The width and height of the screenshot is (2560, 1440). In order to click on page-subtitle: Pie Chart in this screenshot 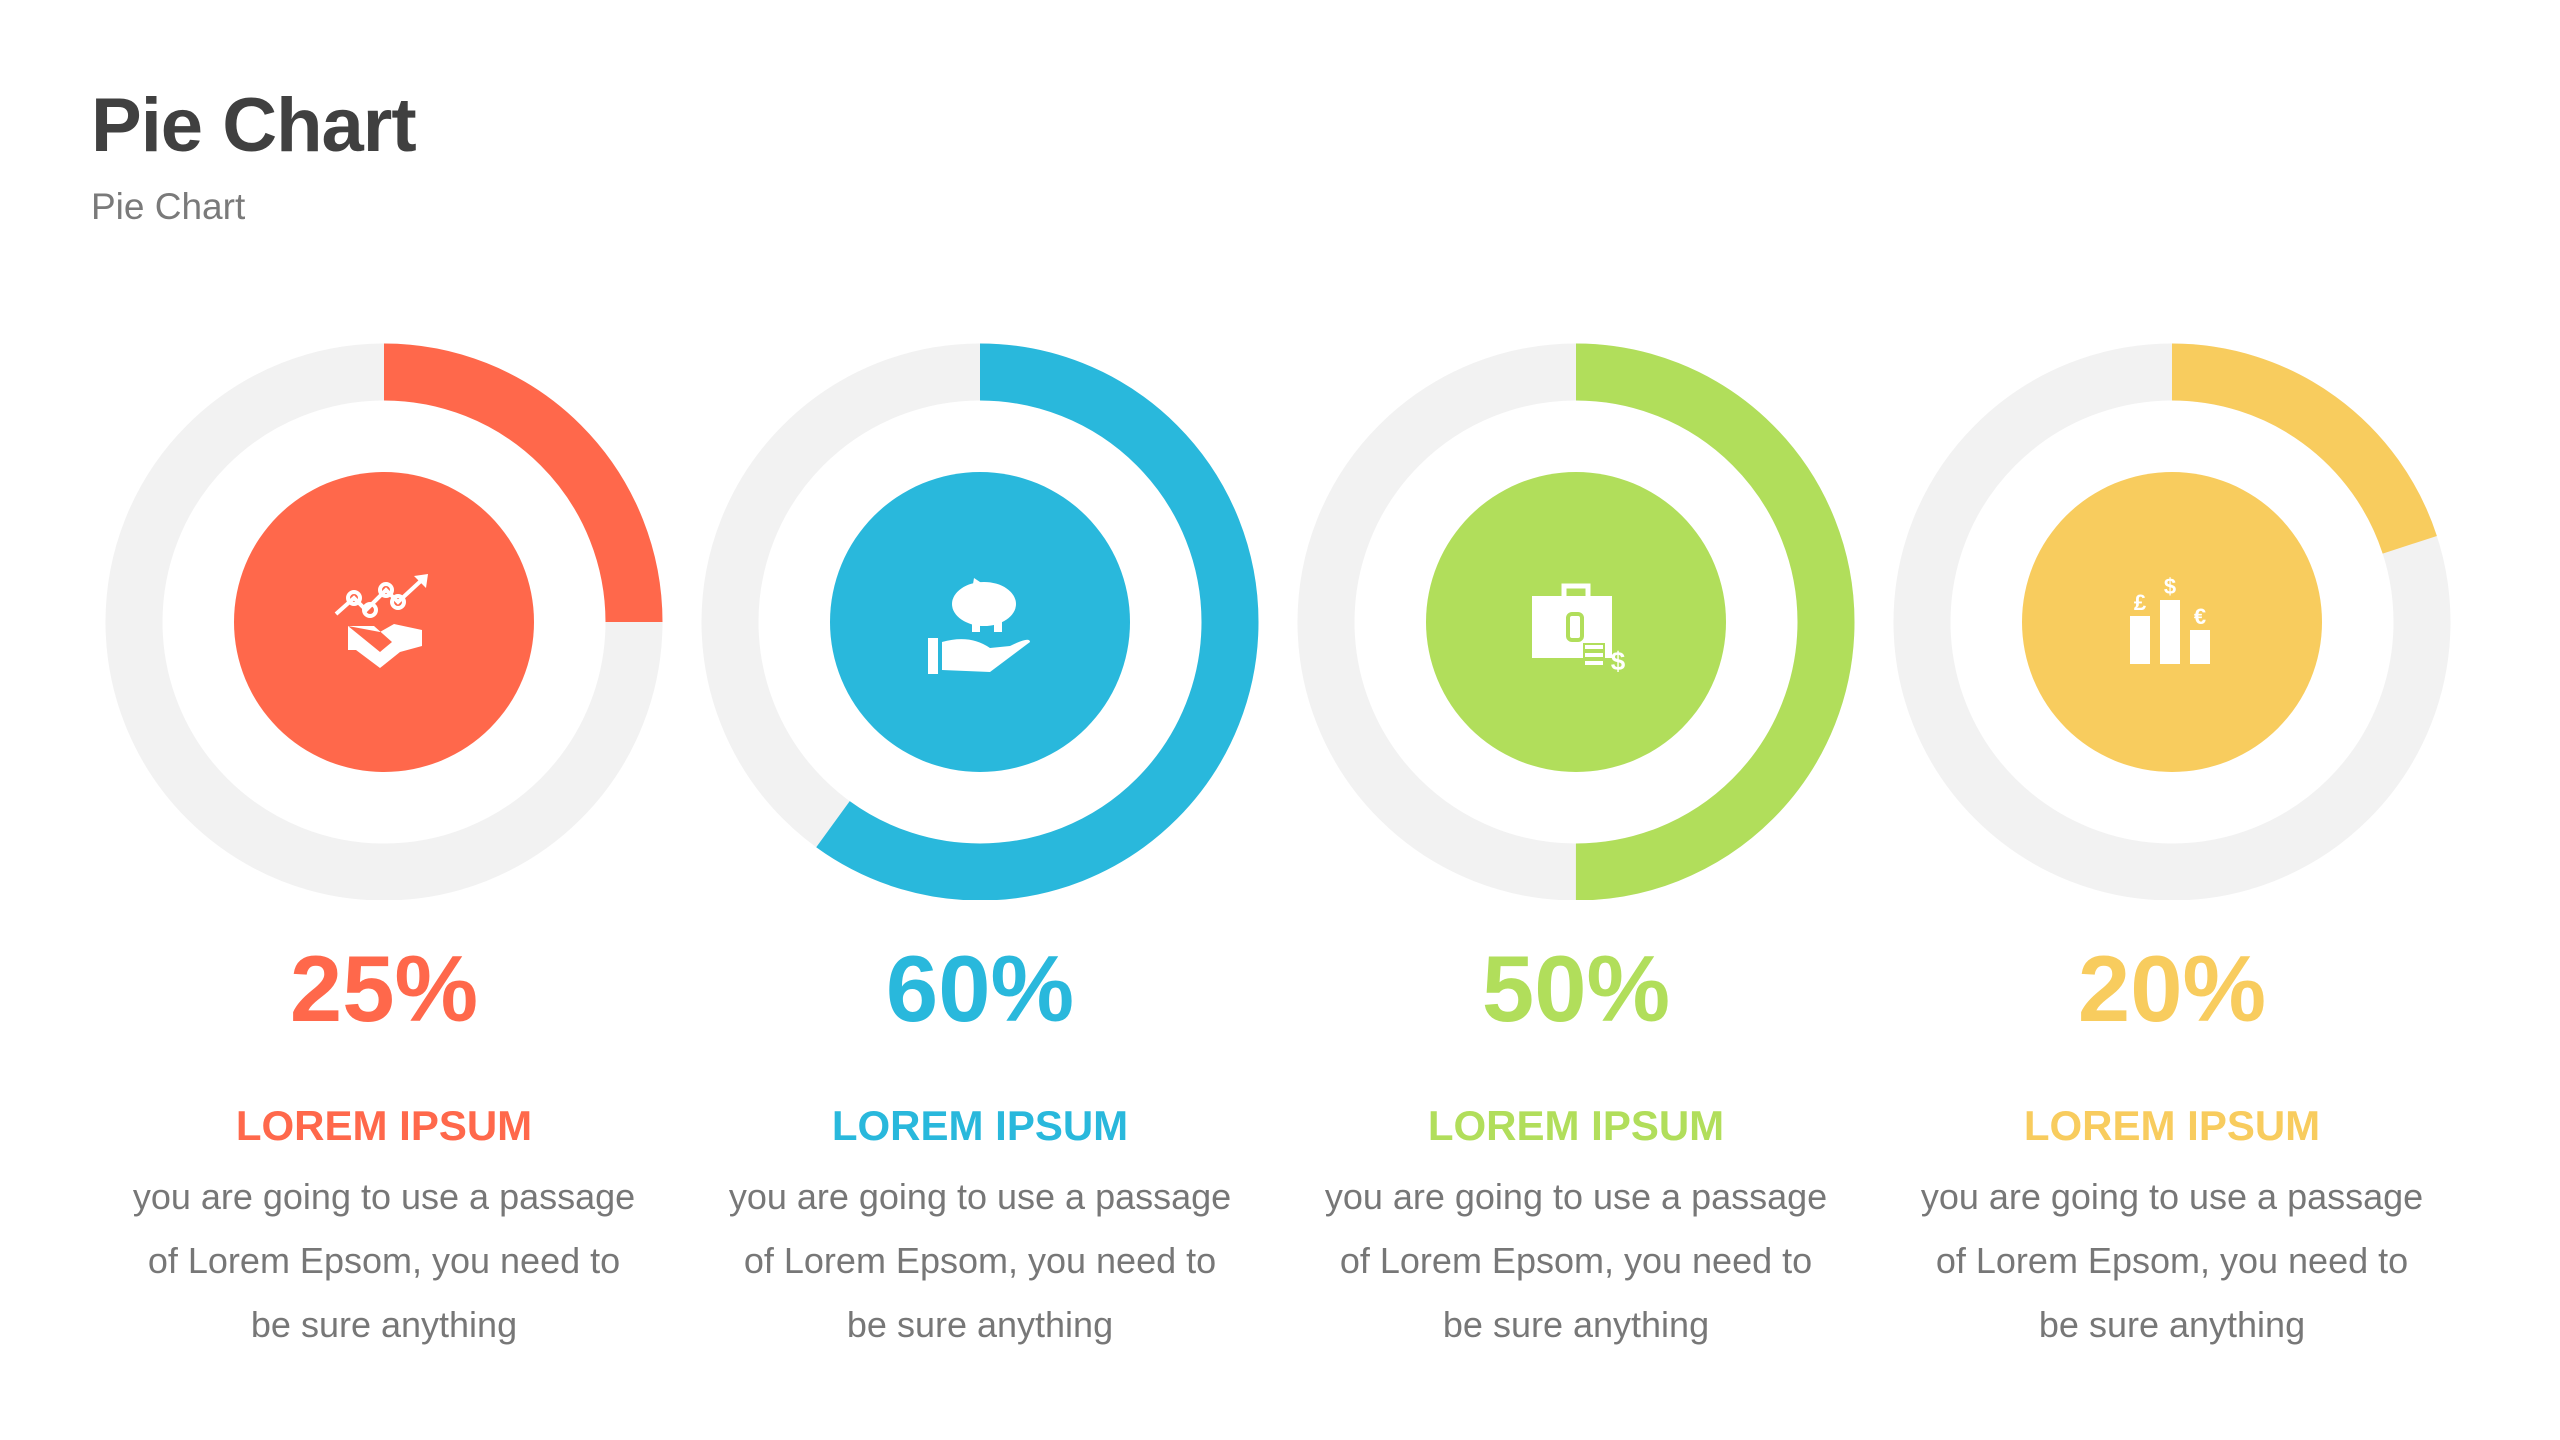, I will do `click(168, 206)`.